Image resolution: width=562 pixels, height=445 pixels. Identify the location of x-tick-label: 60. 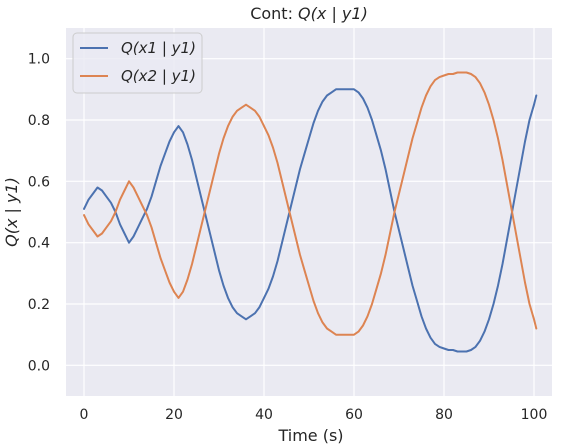
(354, 415).